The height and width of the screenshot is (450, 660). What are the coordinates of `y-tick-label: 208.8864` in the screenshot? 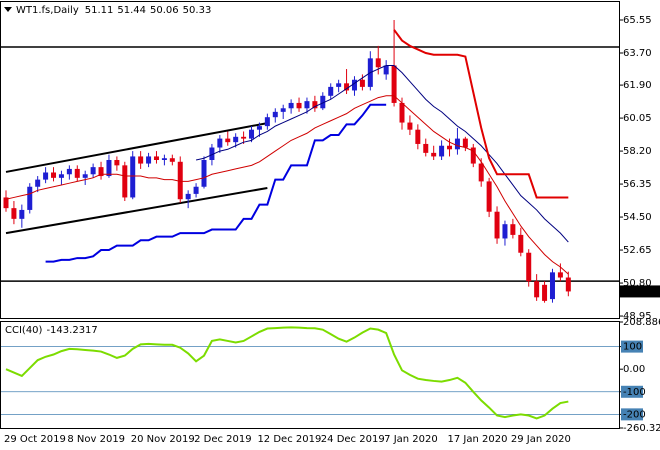 It's located at (641, 322).